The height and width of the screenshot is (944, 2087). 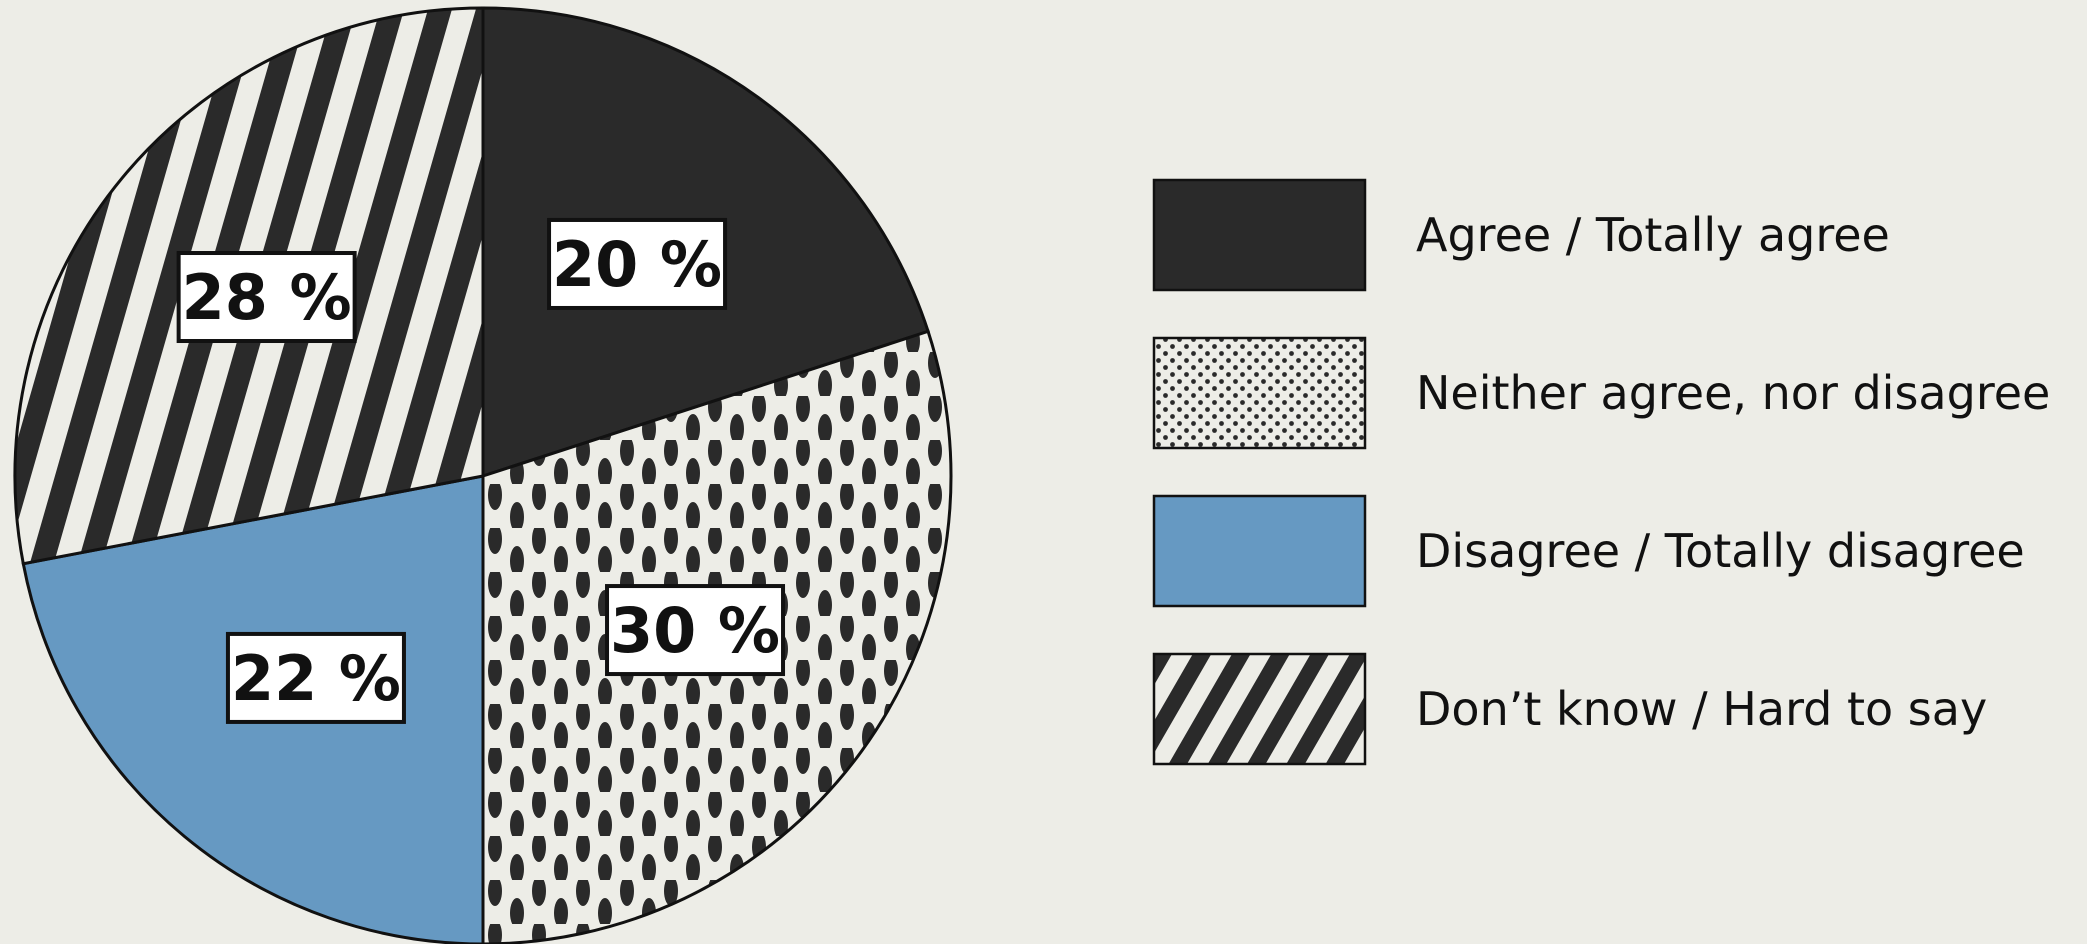 I want to click on legend-item-neither-agree-nor-disagree: Neither agree, nor disagree, so click(x=1601, y=393).